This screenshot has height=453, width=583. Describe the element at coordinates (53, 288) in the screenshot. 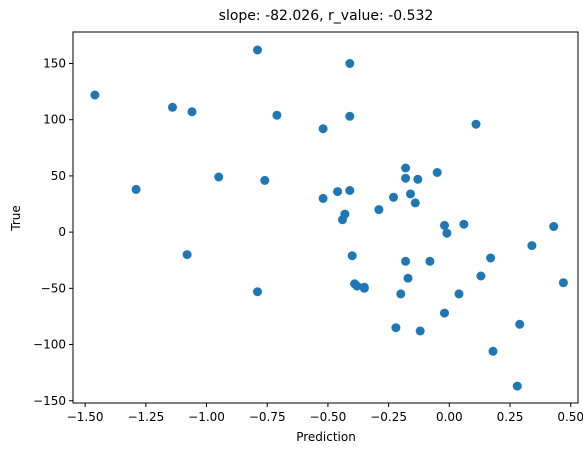

I see `y-tick-label: −50` at that location.